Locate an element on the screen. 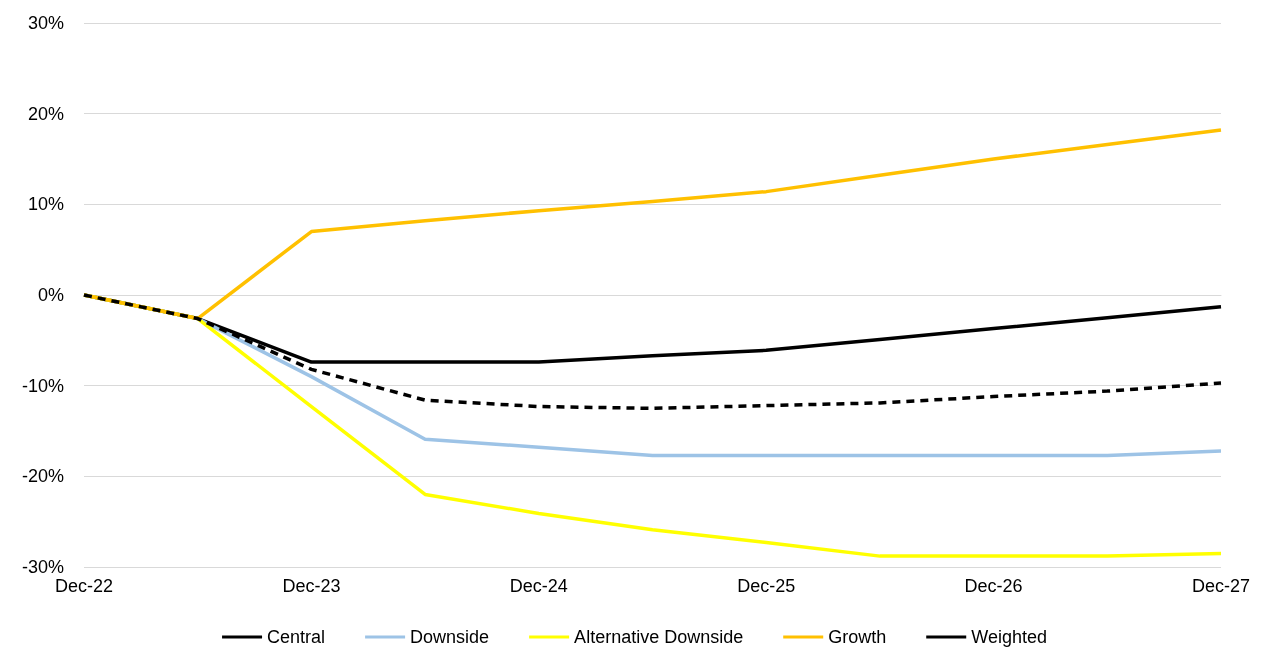 The height and width of the screenshot is (653, 1269). y-tick-label: 30% is located at coordinates (45, 23).